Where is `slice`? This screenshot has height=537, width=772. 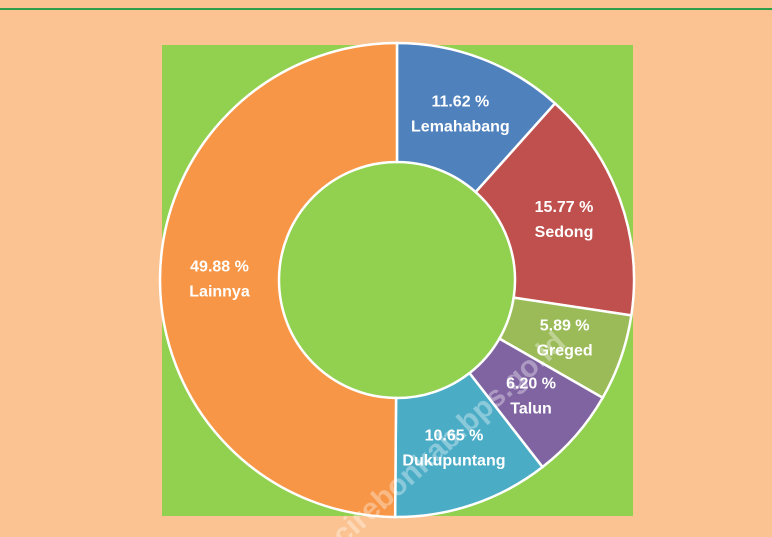 slice is located at coordinates (554, 209).